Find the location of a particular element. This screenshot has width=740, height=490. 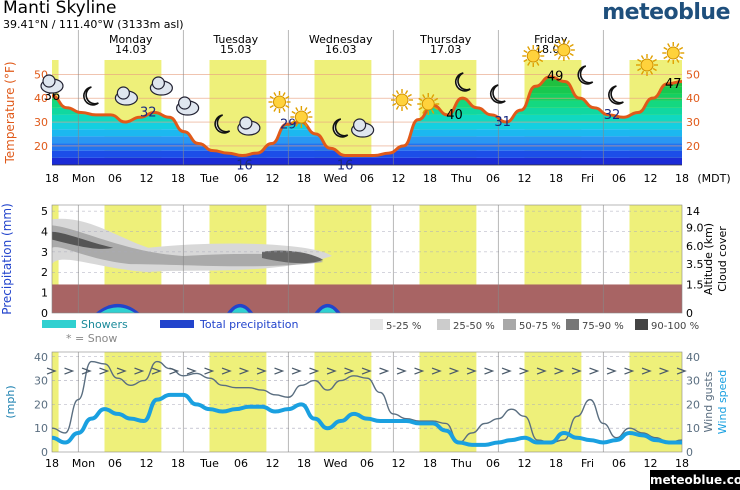

x-tick-label: Wed is located at coordinates (336, 178).